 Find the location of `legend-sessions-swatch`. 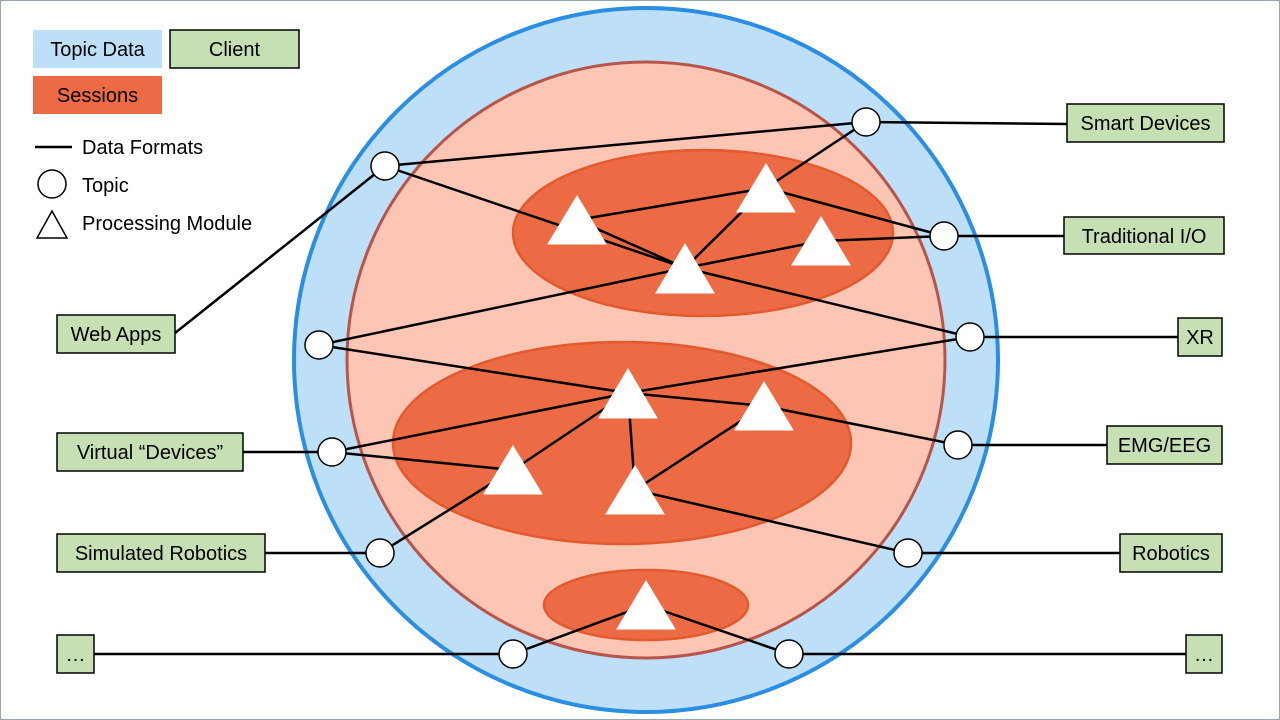

legend-sessions-swatch is located at coordinates (97, 95).